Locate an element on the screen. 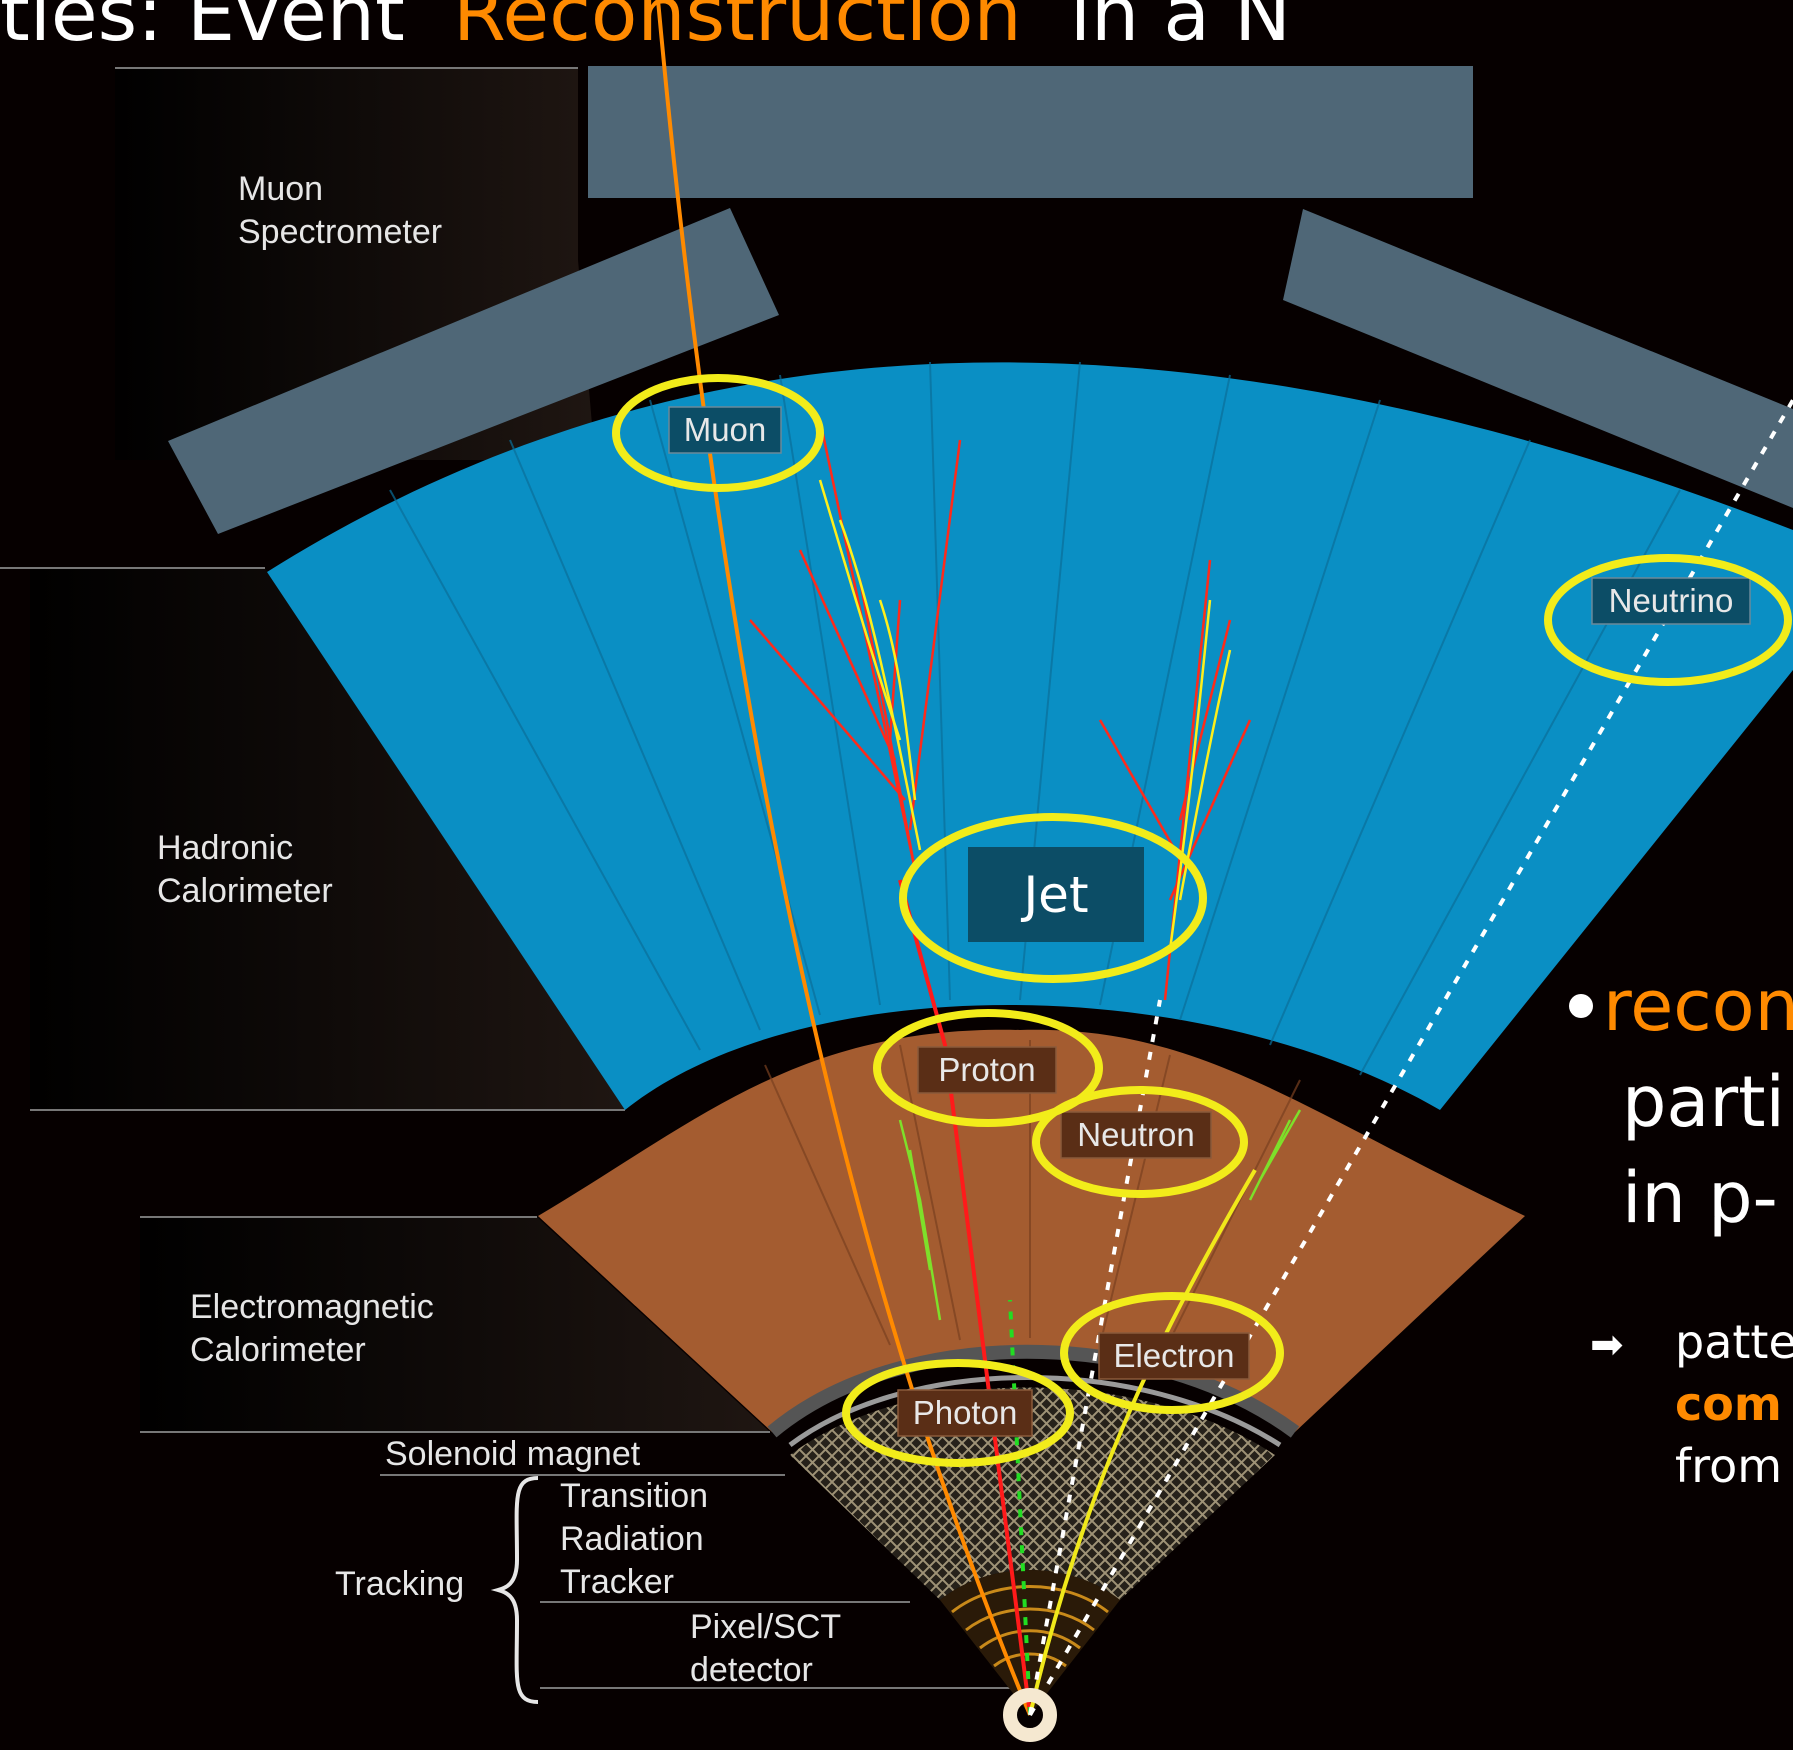 The width and height of the screenshot is (1793, 1750). slide-title: ties: Event Reconstruction in a N is located at coordinates (645, 29).